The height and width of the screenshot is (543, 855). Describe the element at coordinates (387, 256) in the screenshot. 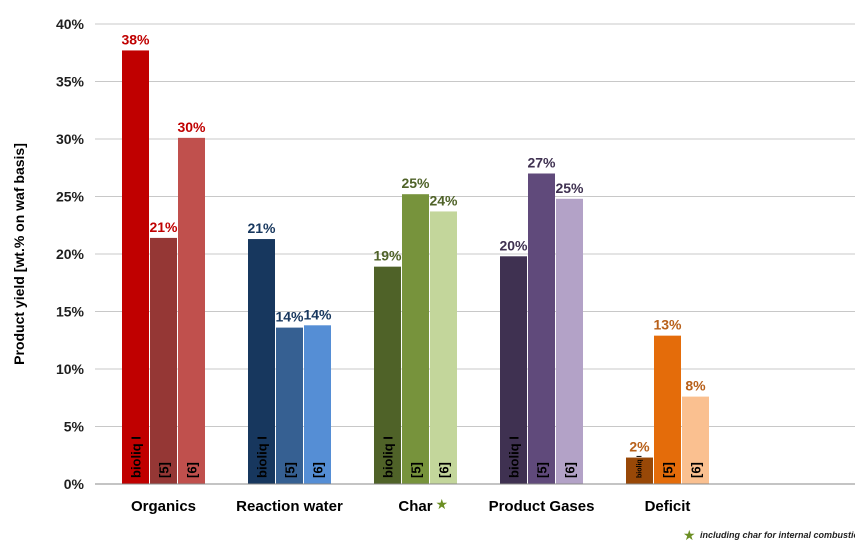

I see `data-label: 19%` at that location.